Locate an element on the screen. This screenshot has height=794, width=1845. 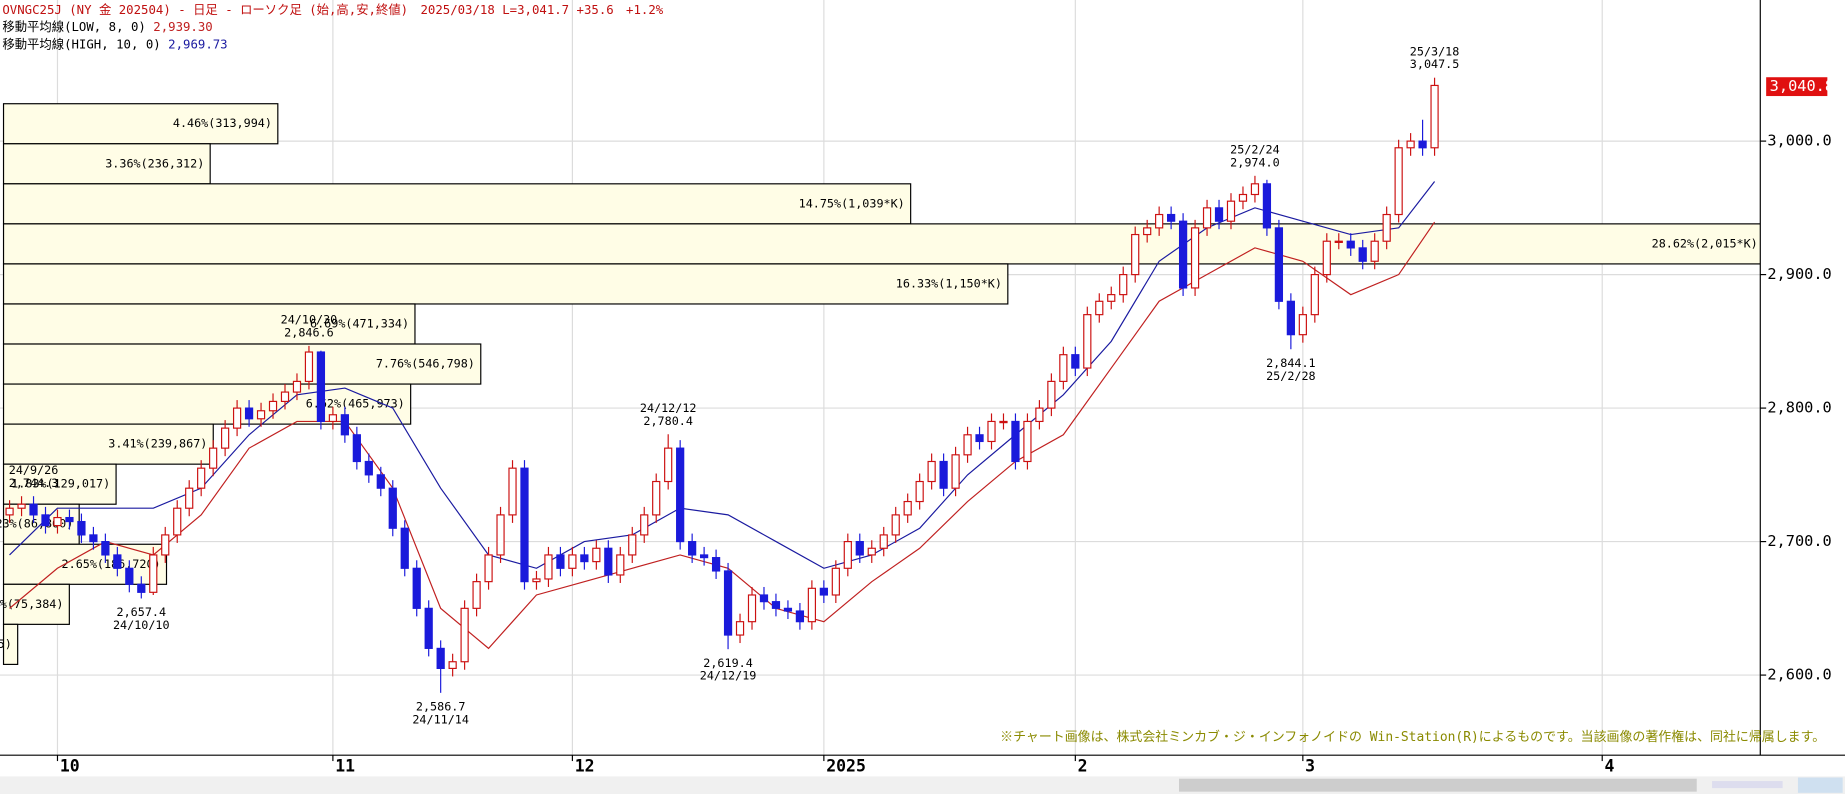
annotation: 2,844.1 is located at coordinates (1291, 363).